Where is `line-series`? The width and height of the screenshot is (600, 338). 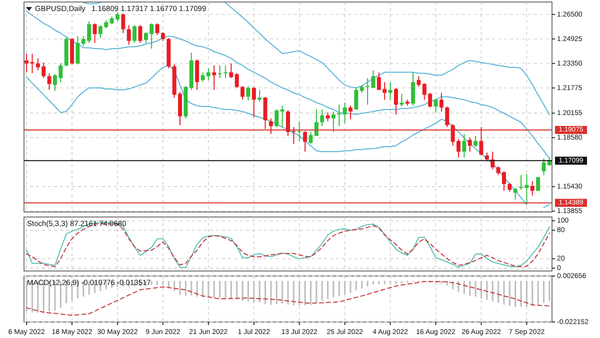
line-series is located at coordinates (288, 298).